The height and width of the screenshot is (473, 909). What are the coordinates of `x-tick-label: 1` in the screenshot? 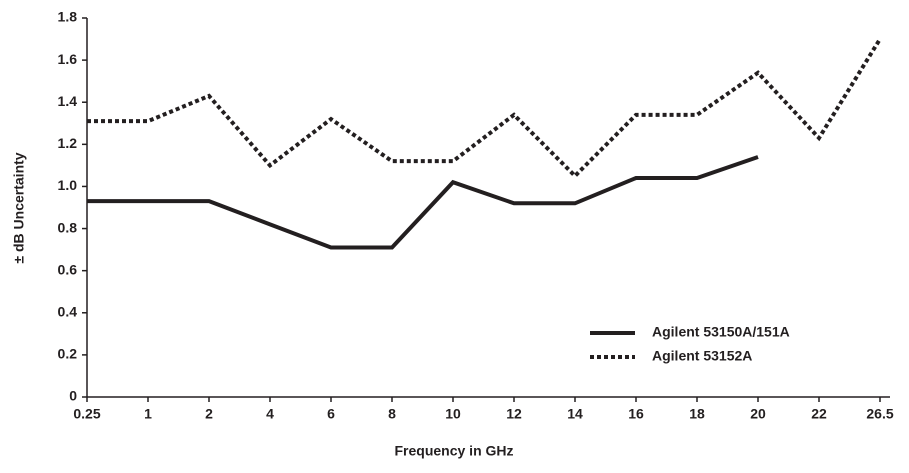 It's located at (148, 414).